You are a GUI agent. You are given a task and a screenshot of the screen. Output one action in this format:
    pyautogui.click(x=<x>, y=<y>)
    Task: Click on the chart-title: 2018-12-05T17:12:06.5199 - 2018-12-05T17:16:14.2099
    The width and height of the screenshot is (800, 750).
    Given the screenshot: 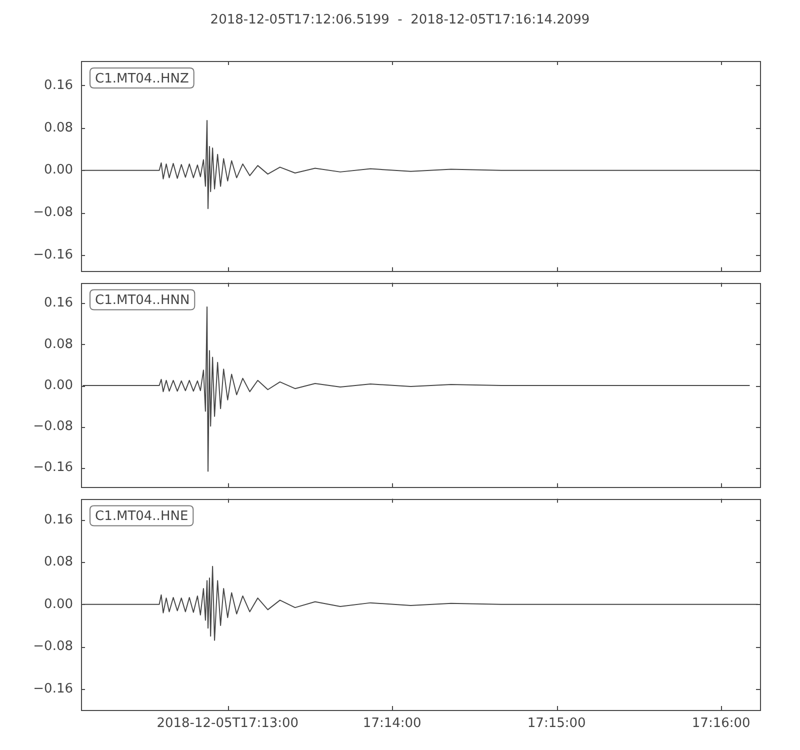 What is the action you would take?
    pyautogui.click(x=400, y=20)
    